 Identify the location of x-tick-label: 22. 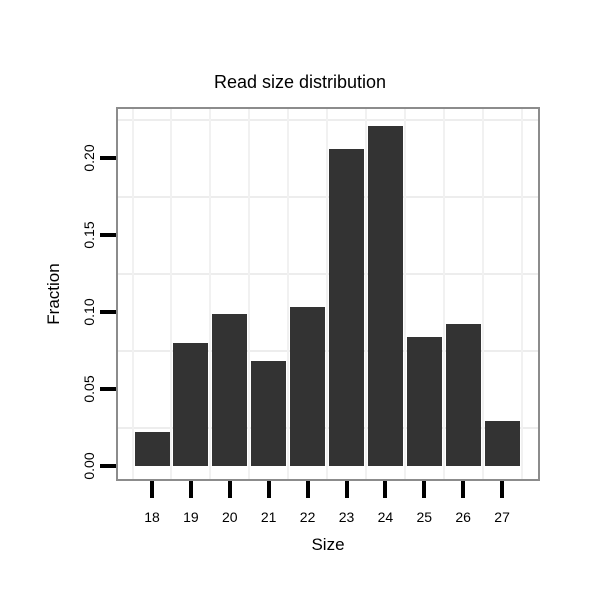
(307, 517).